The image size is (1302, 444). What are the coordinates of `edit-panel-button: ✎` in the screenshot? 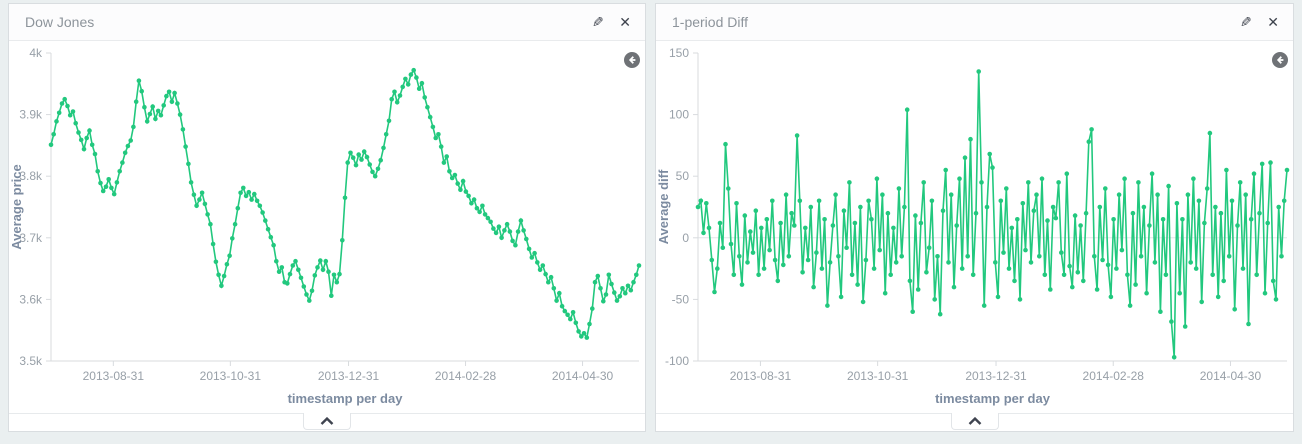 It's located at (1246, 22).